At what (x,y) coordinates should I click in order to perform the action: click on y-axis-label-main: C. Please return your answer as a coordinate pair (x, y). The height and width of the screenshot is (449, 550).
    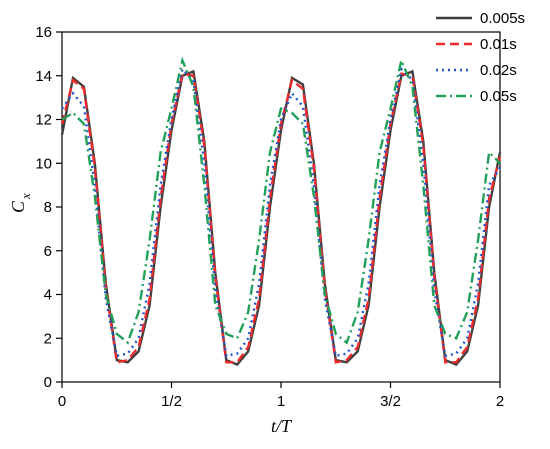
    Looking at the image, I should click on (18, 206).